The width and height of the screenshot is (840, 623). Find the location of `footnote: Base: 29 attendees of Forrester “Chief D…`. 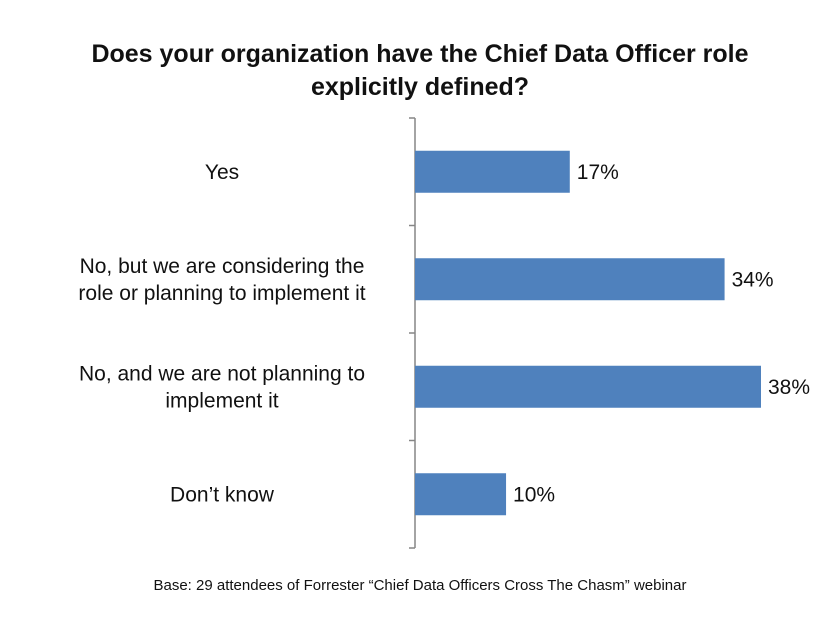

footnote: Base: 29 attendees of Forrester “Chief D… is located at coordinates (420, 585).